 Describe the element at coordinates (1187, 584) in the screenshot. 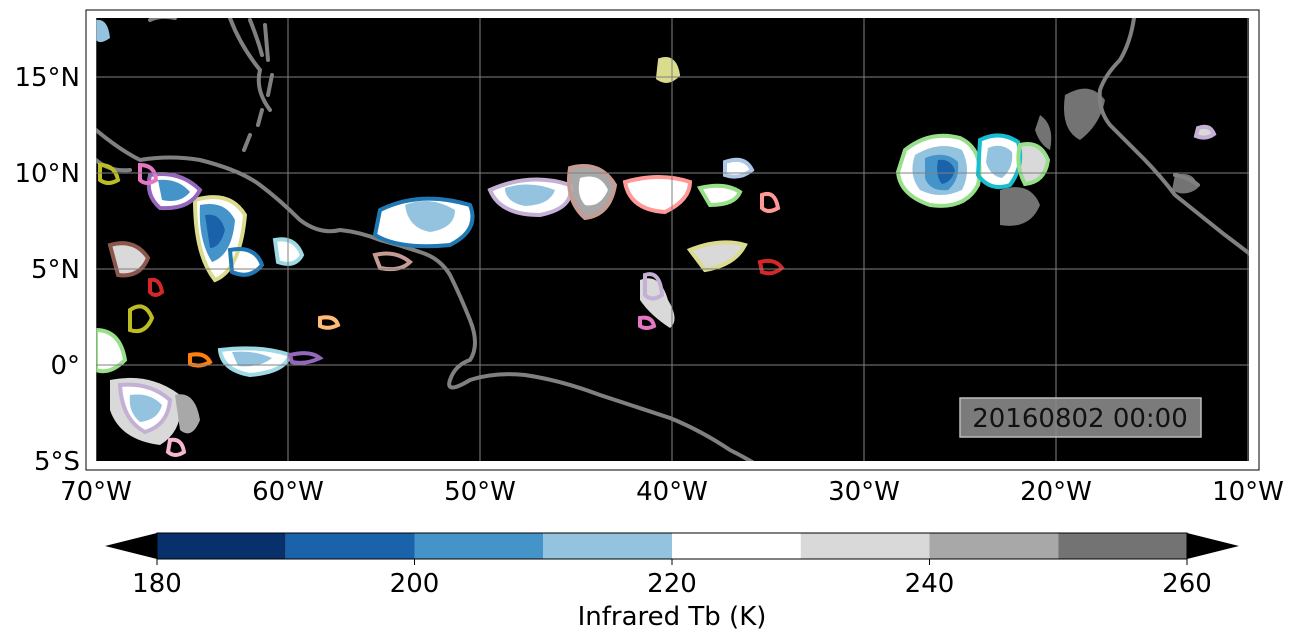

I see `colorbar-tick-label: 260` at that location.